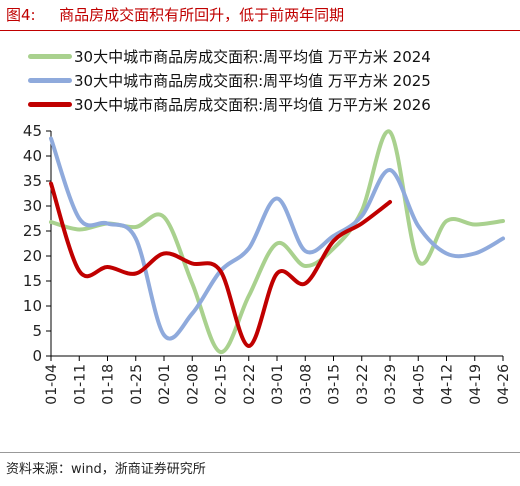 The height and width of the screenshot is (486, 520). What do you see at coordinates (419, 384) in the screenshot?
I see `x-tick-label: 04-05` at bounding box center [419, 384].